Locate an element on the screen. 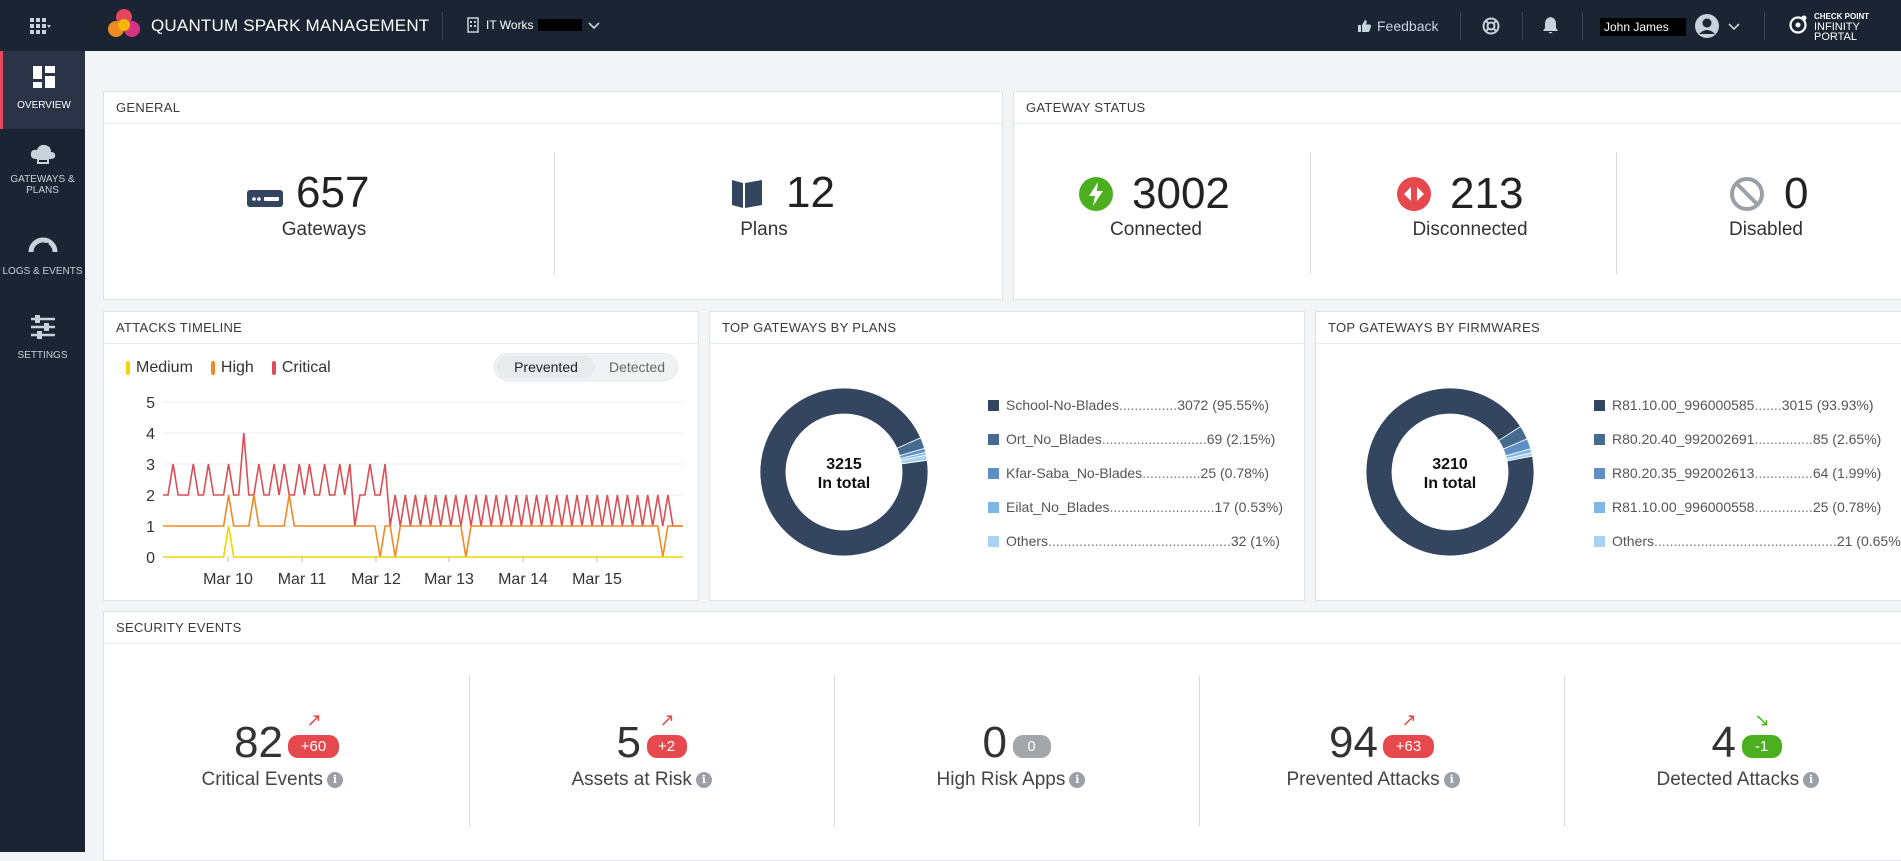 This screenshot has width=1901, height=861. legend-item: High is located at coordinates (232, 368).